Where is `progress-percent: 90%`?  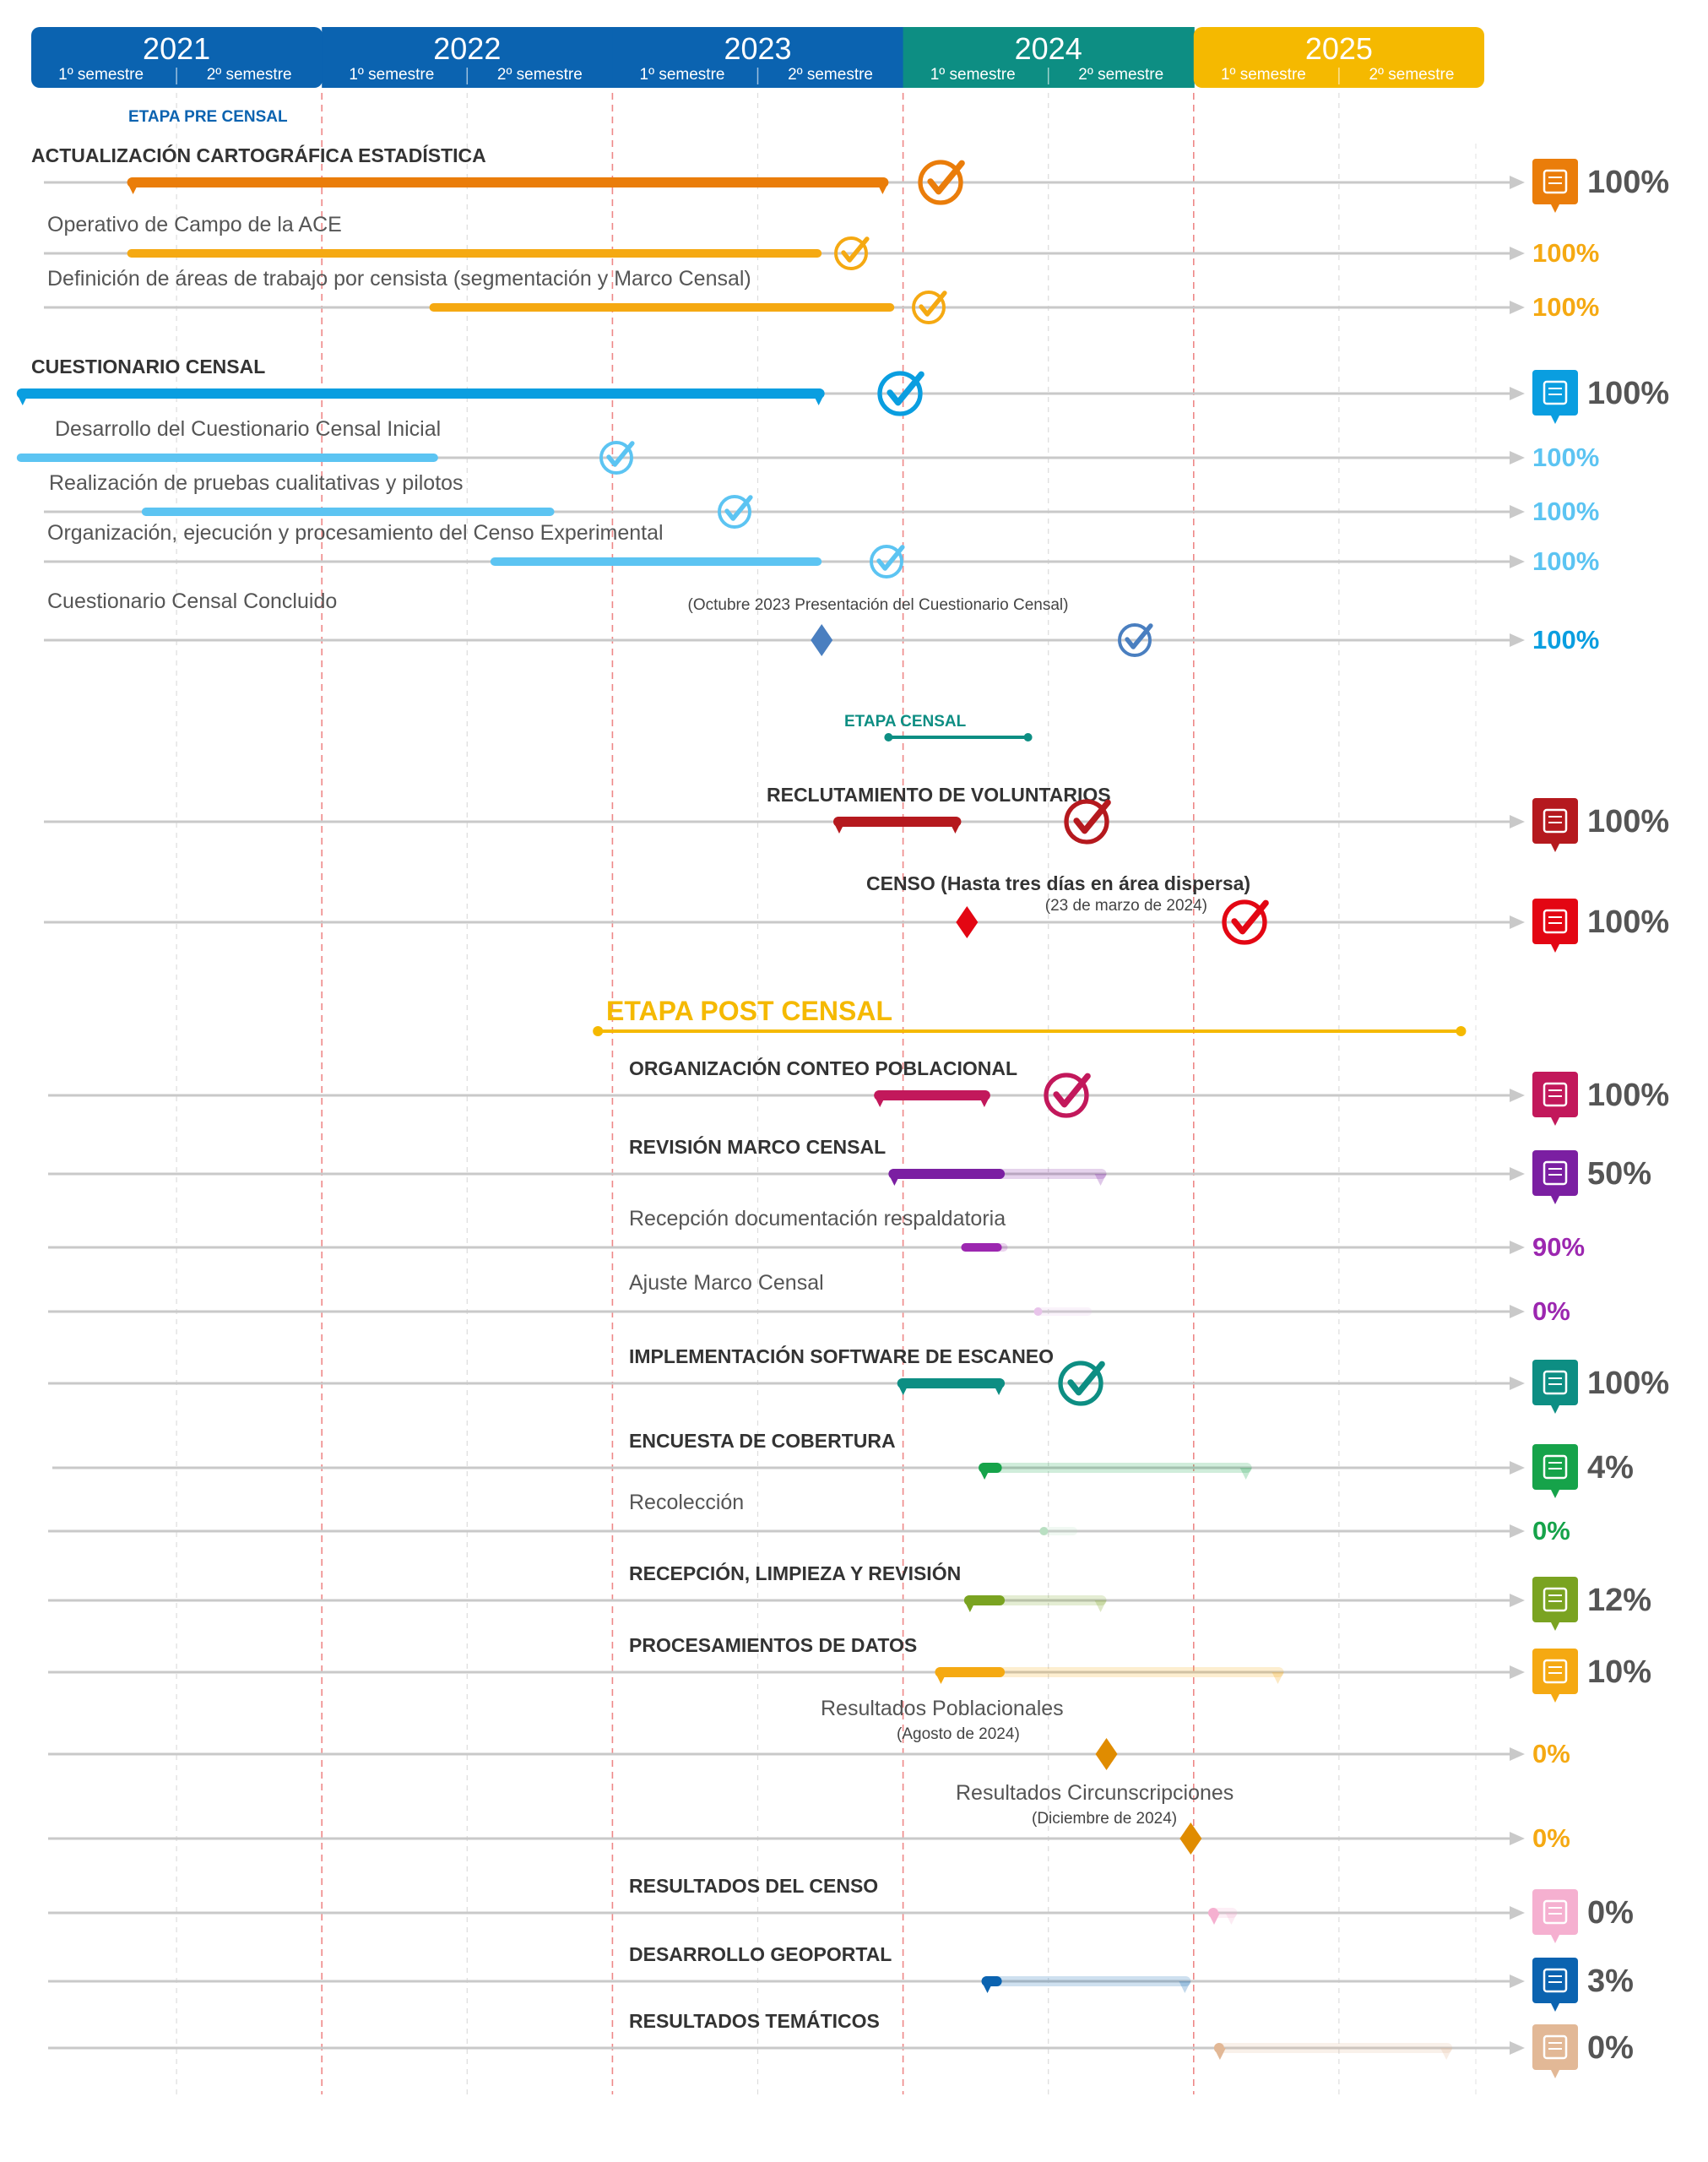 progress-percent: 90% is located at coordinates (1558, 1247).